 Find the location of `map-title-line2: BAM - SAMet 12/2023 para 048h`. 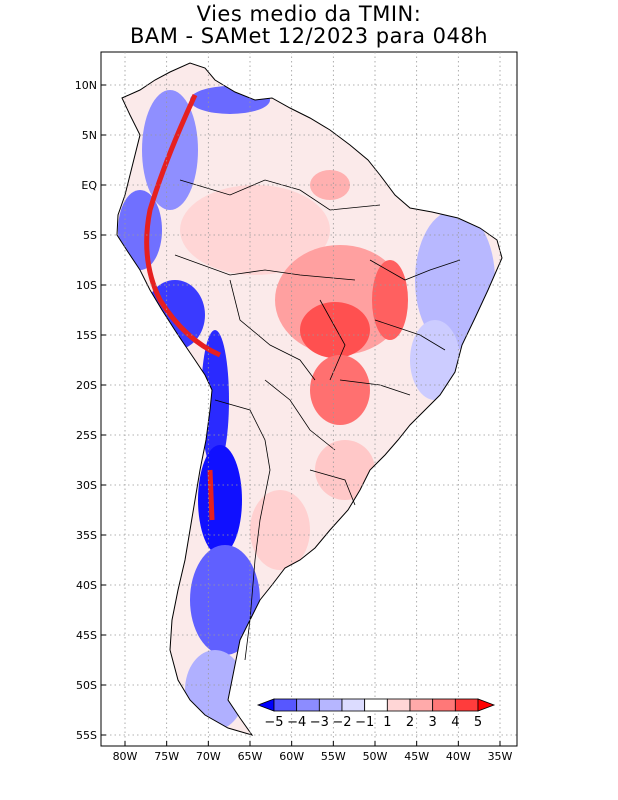

map-title-line2: BAM - SAMet 12/2023 para 048h is located at coordinates (309, 36).